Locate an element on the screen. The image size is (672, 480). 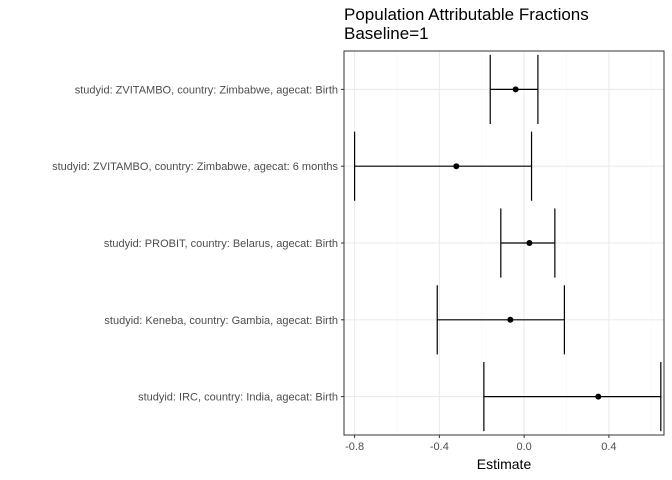
x-tick-label: -0.8 is located at coordinates (354, 447).